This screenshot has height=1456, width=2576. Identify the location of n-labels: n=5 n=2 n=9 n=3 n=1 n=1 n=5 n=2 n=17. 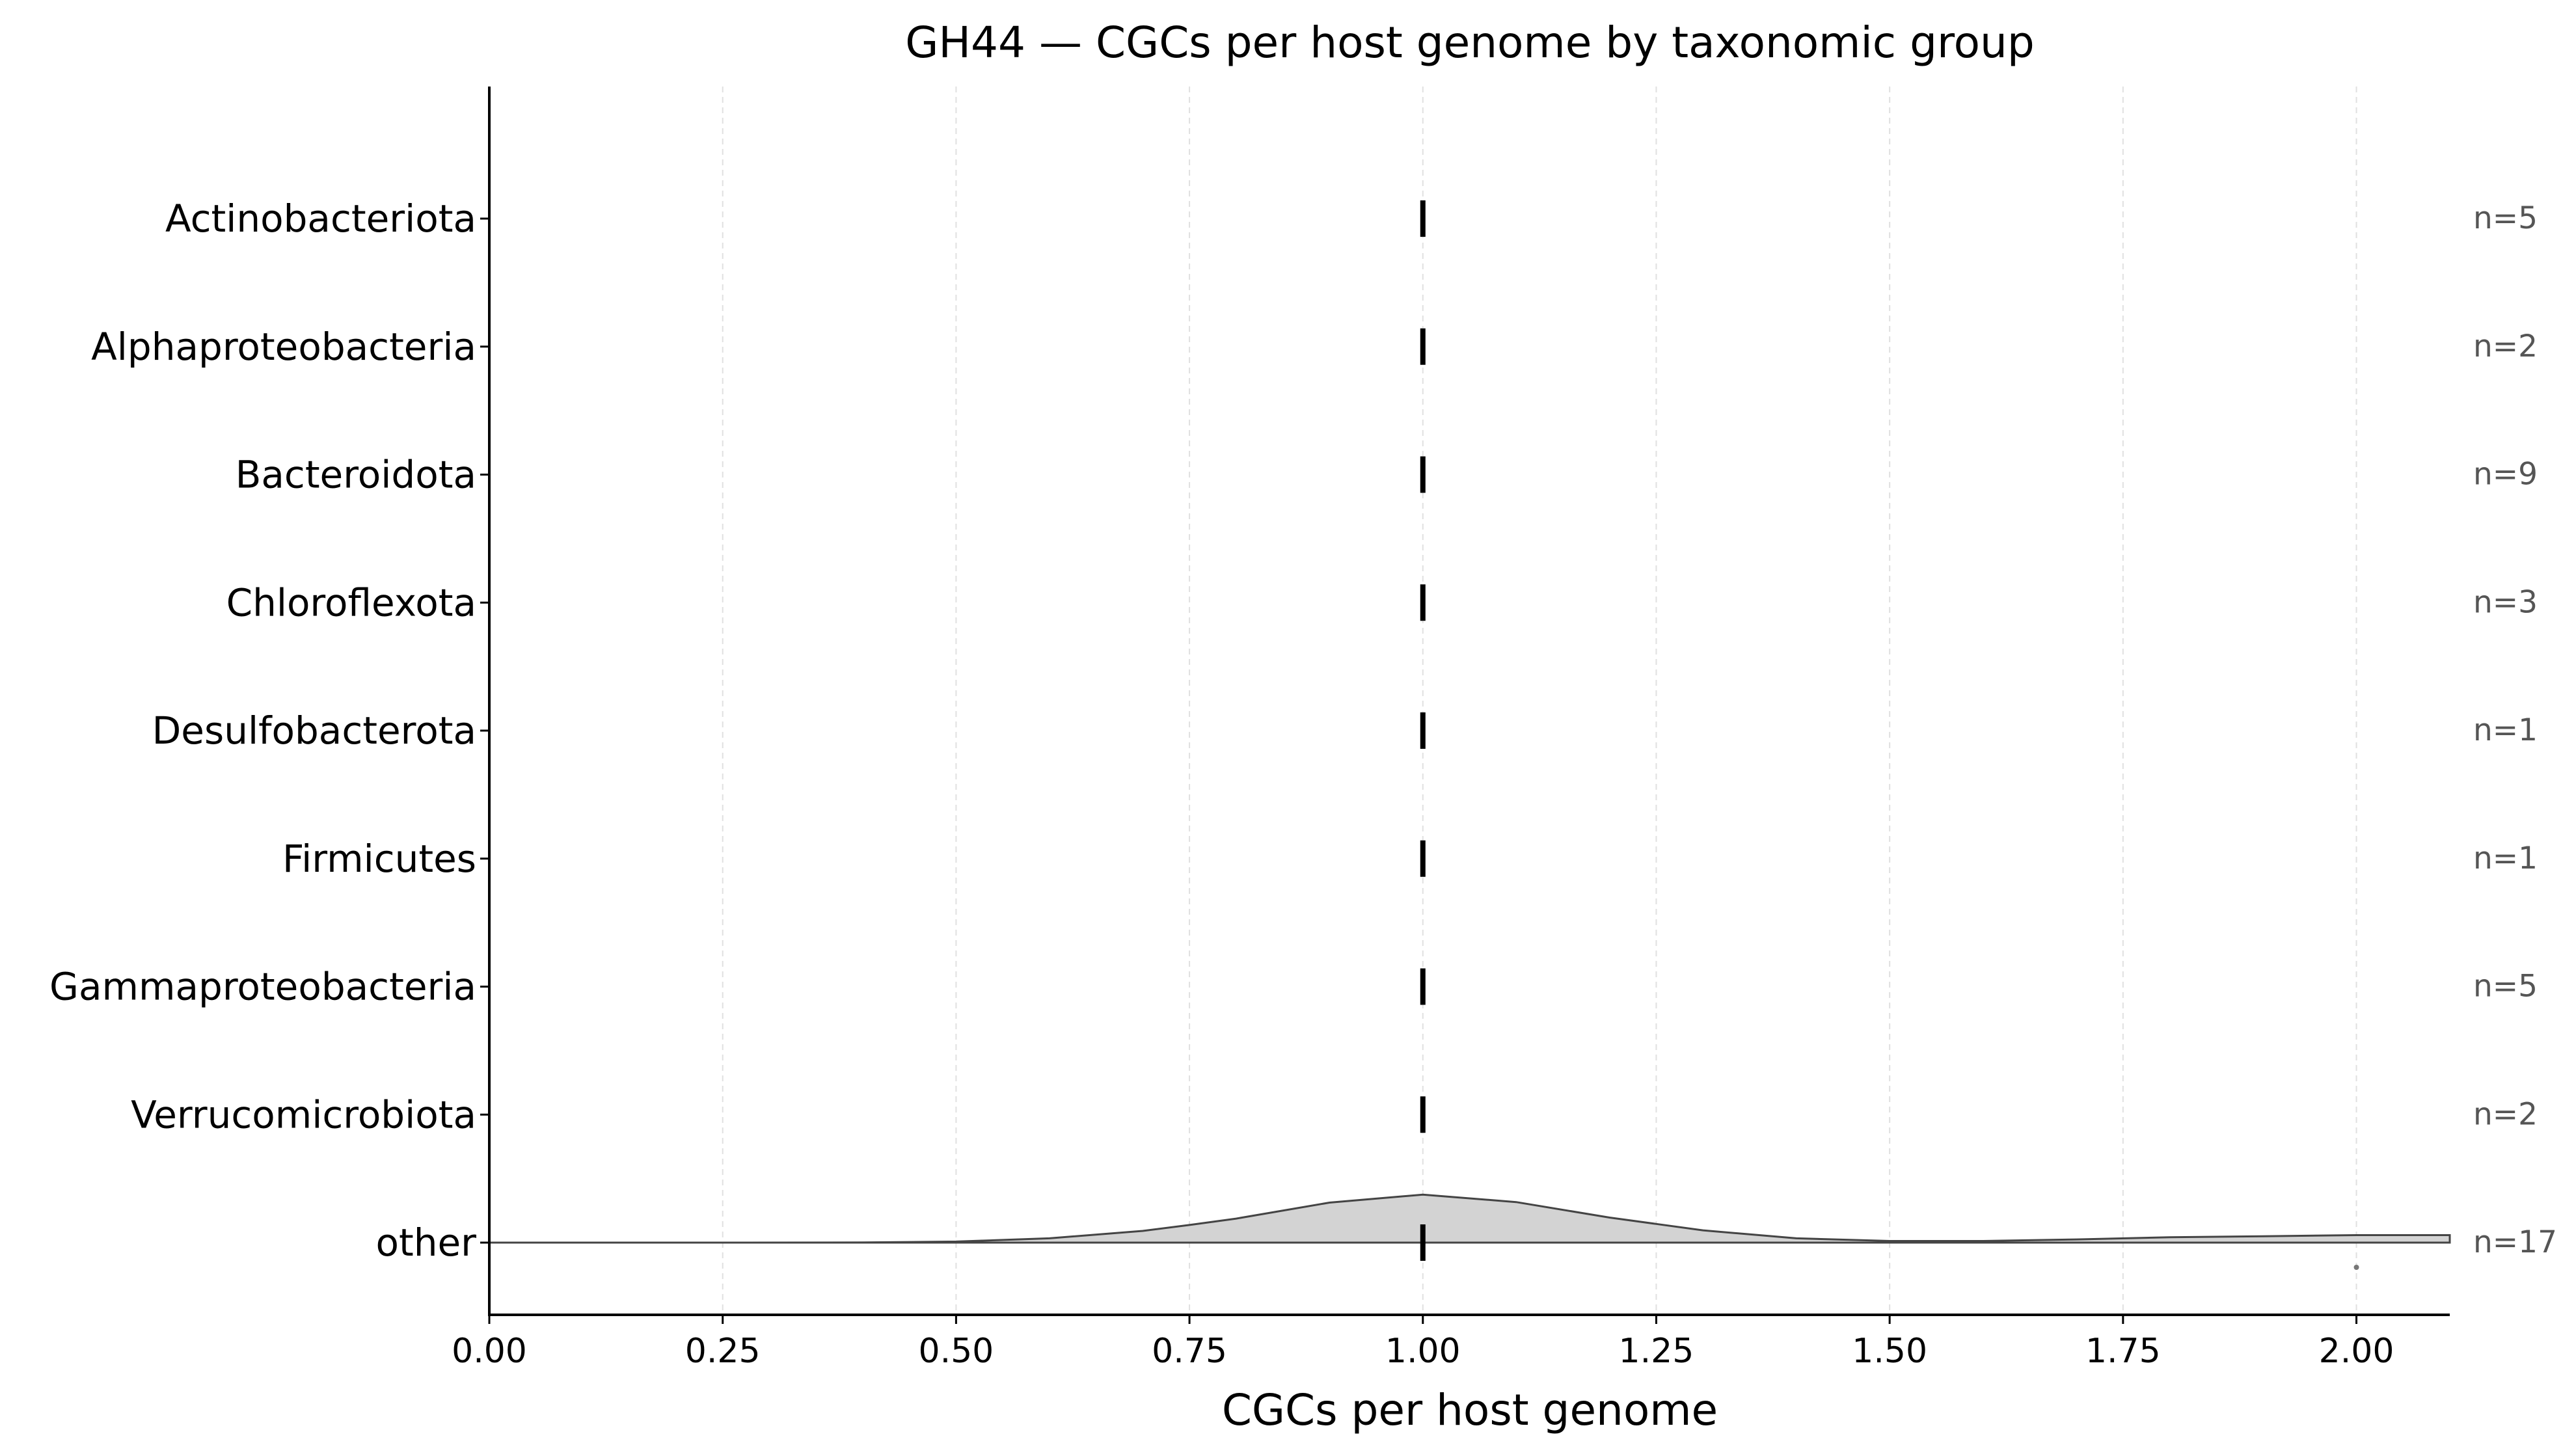
(2515, 730).